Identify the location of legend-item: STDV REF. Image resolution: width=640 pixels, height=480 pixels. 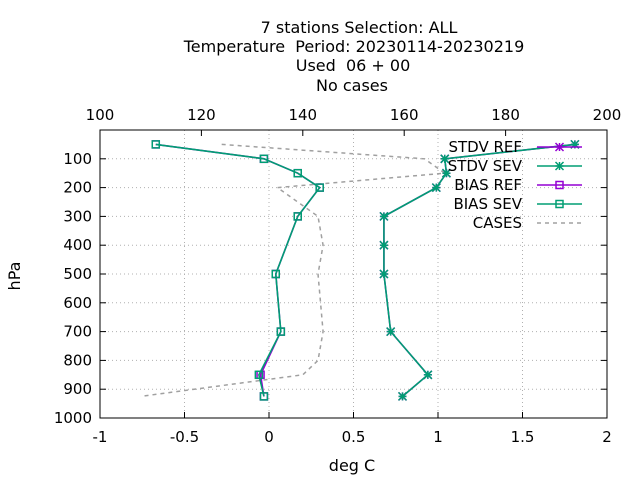
(515, 147).